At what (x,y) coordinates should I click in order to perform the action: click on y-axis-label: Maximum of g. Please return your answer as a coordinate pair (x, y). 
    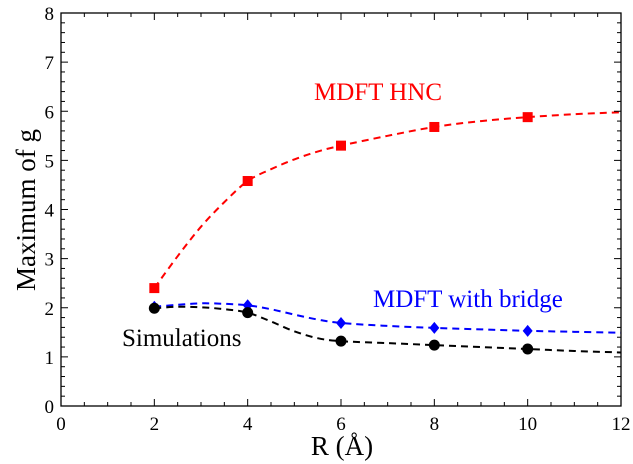
    Looking at the image, I should click on (26, 210).